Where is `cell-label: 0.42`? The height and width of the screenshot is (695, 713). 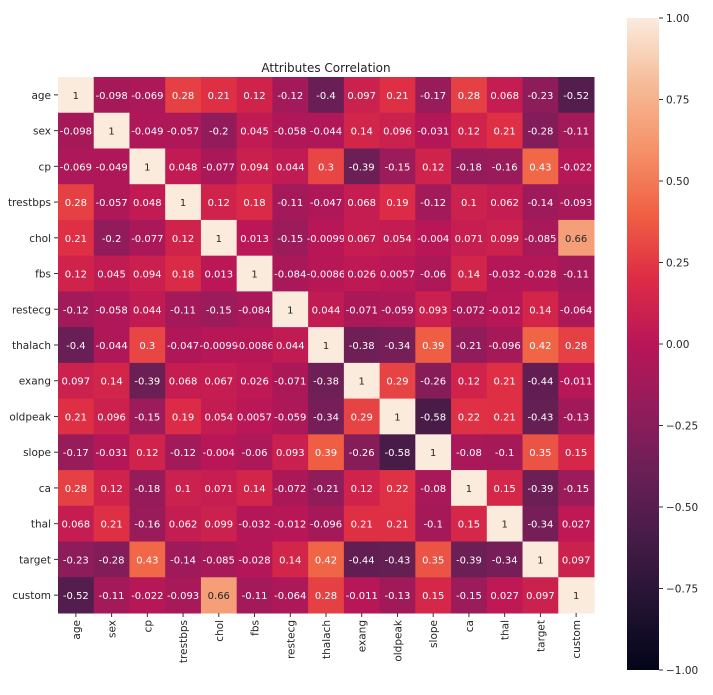 cell-label: 0.42 is located at coordinates (326, 560).